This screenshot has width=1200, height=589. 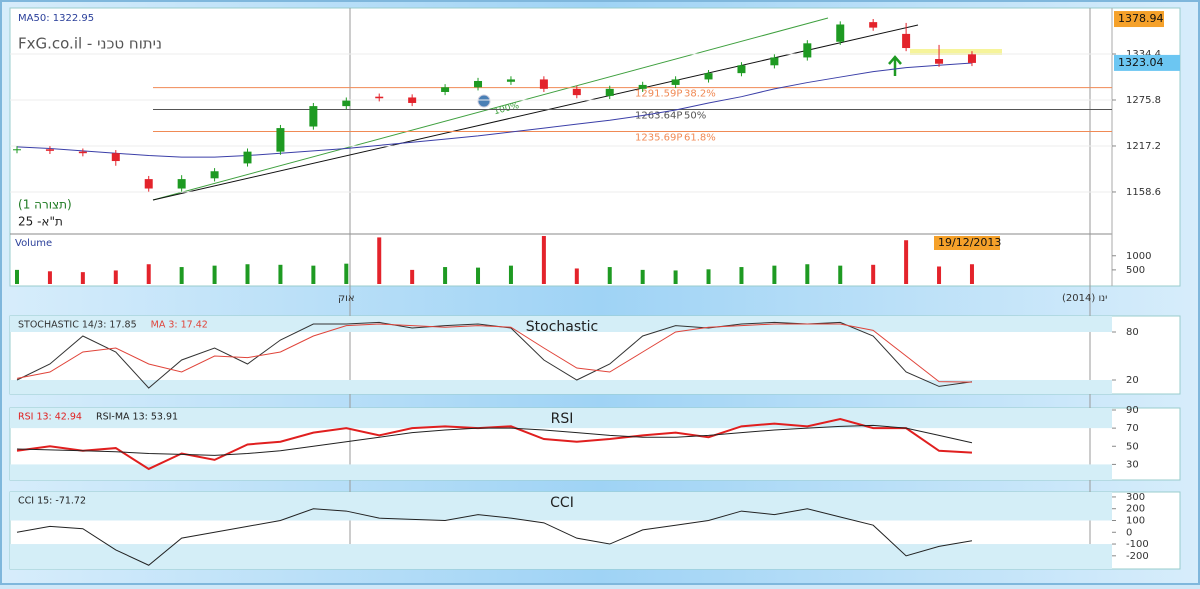 What do you see at coordinates (1132, 446) in the screenshot?
I see `y-tick-label: 50` at bounding box center [1132, 446].